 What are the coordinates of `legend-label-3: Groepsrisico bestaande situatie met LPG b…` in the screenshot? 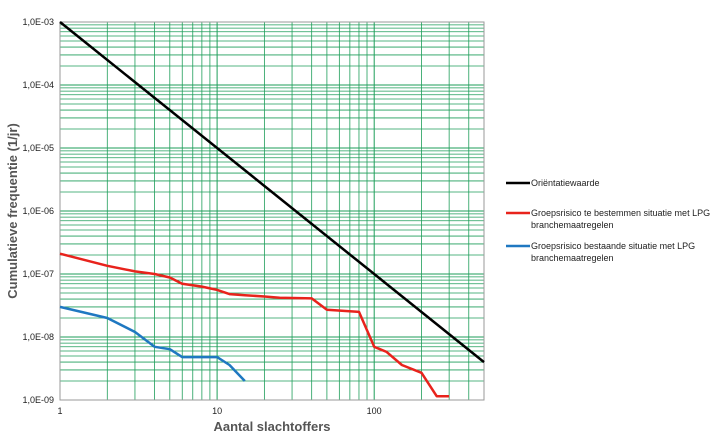 It's located at (613, 252).